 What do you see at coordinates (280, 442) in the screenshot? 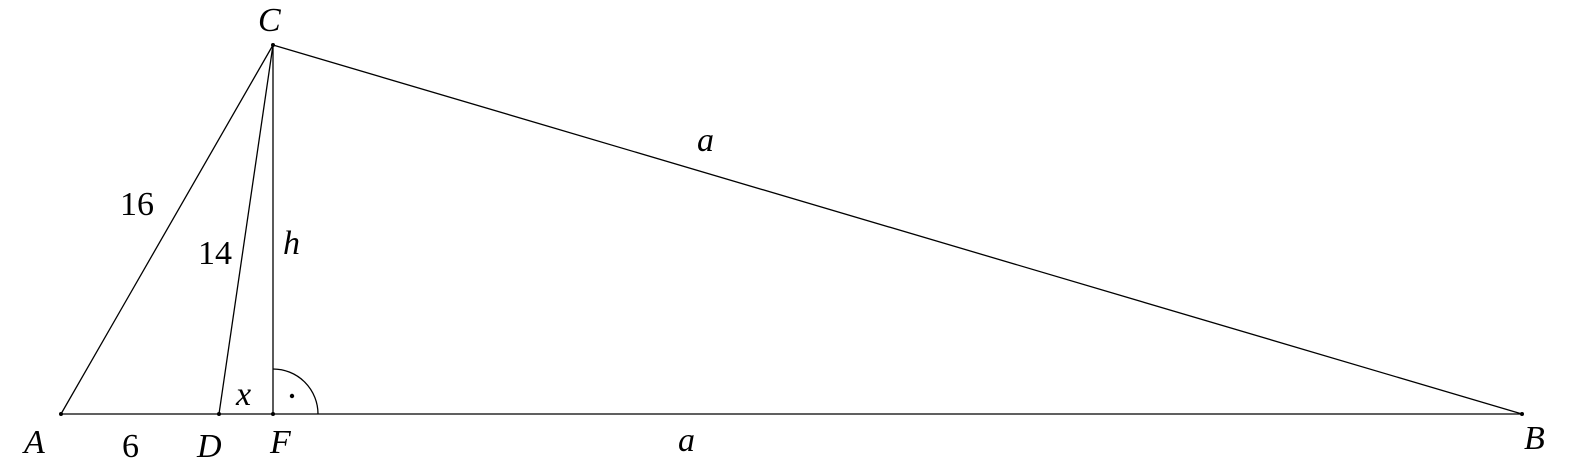
I see `point-label-f: F` at bounding box center [280, 442].